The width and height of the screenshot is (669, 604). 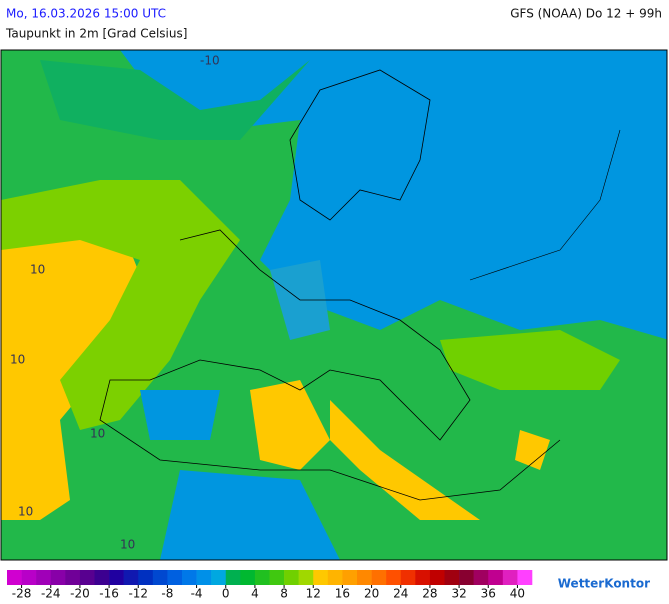 What do you see at coordinates (96, 34) in the screenshot?
I see `map-title: Taupunkt in 2m [Grad Celsius]` at bounding box center [96, 34].